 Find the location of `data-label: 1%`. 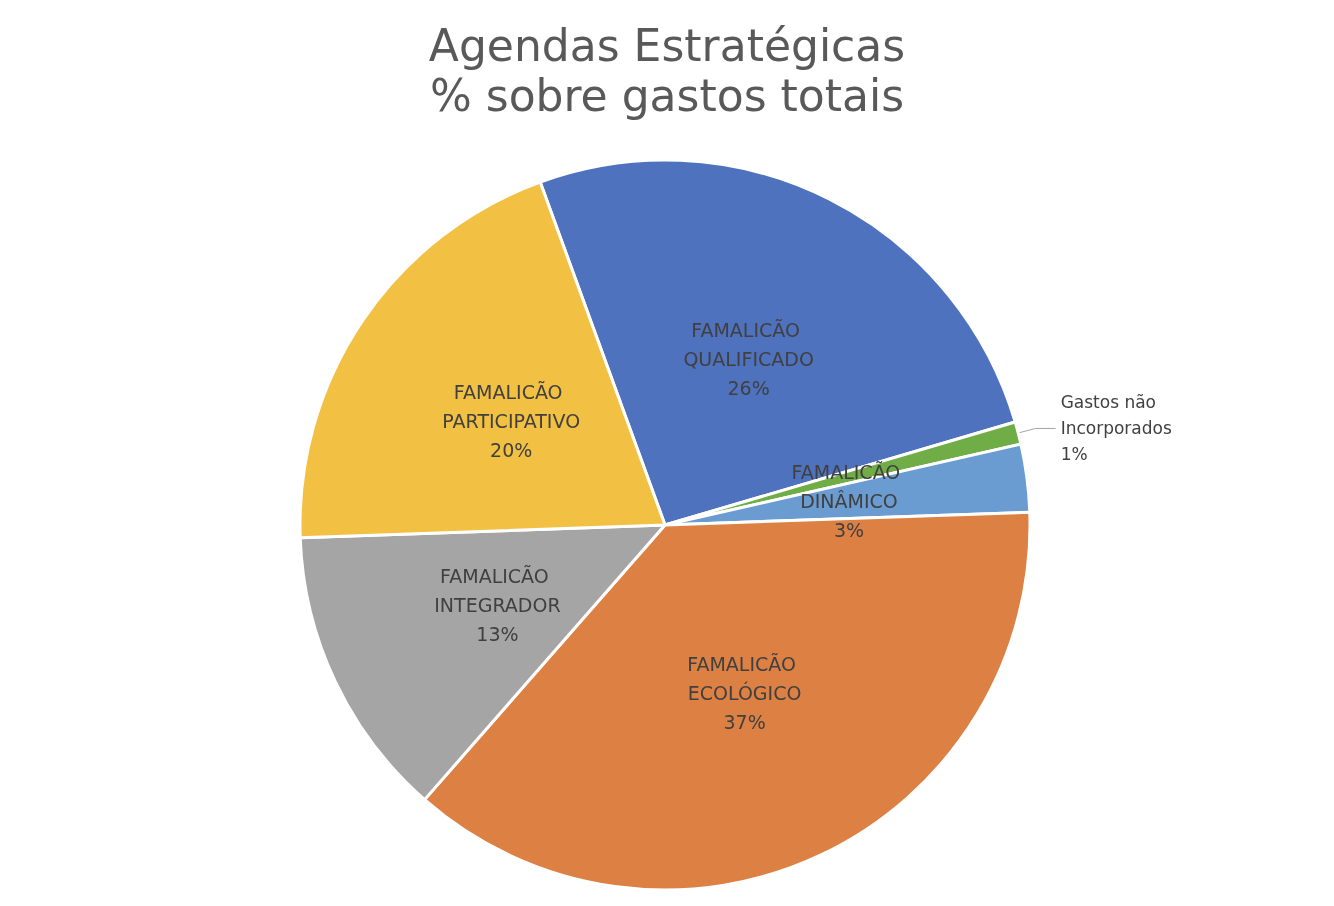

data-label: 1% is located at coordinates (1074, 454).